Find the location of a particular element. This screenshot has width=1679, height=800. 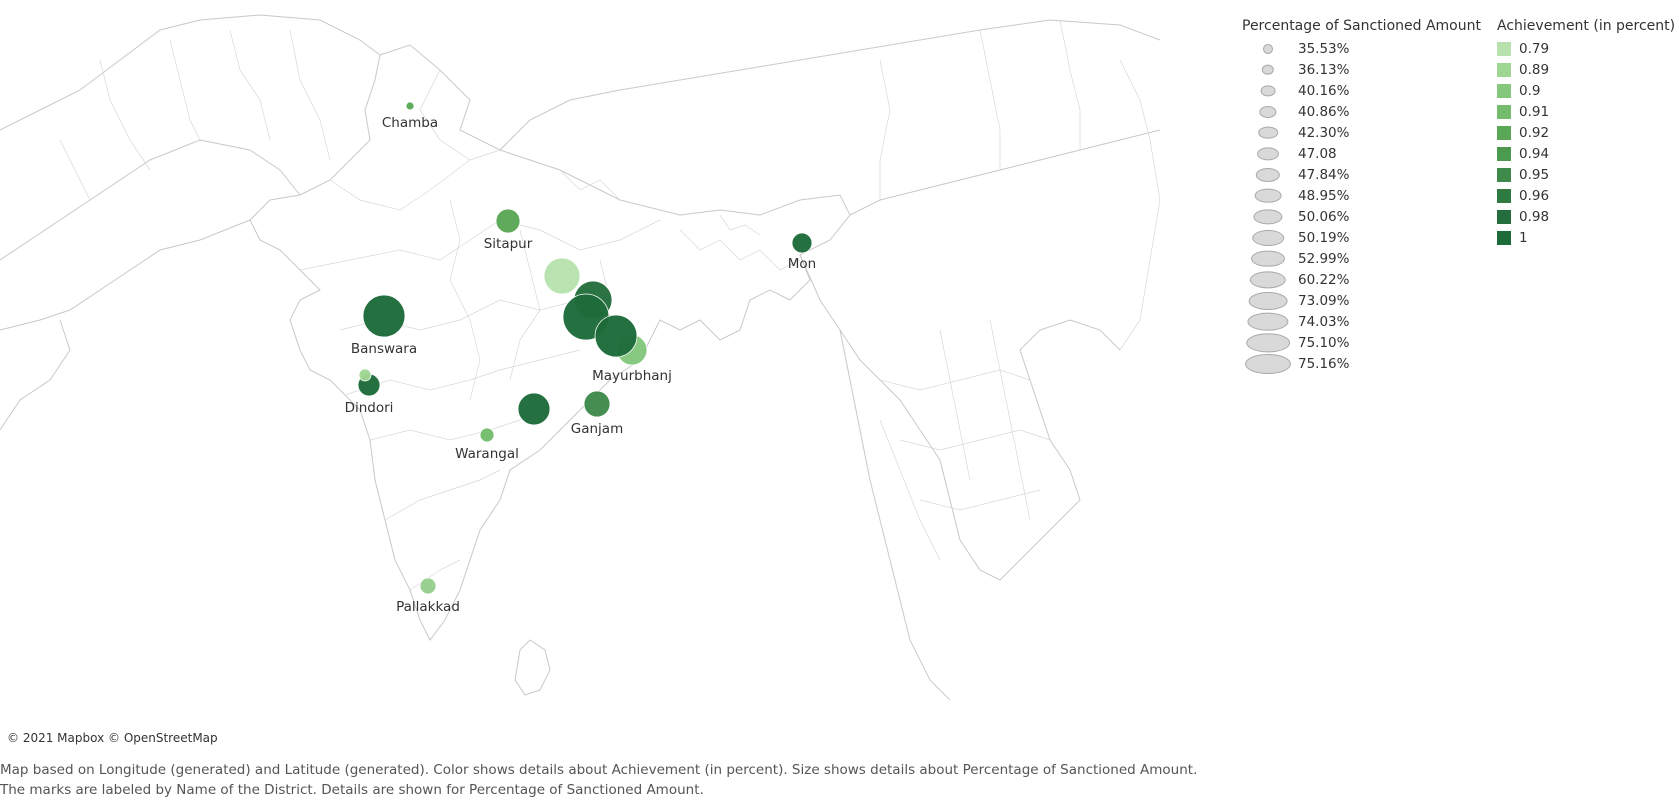

map-copyright: © 2021 Mapbox © OpenStreetMap is located at coordinates (112, 738).